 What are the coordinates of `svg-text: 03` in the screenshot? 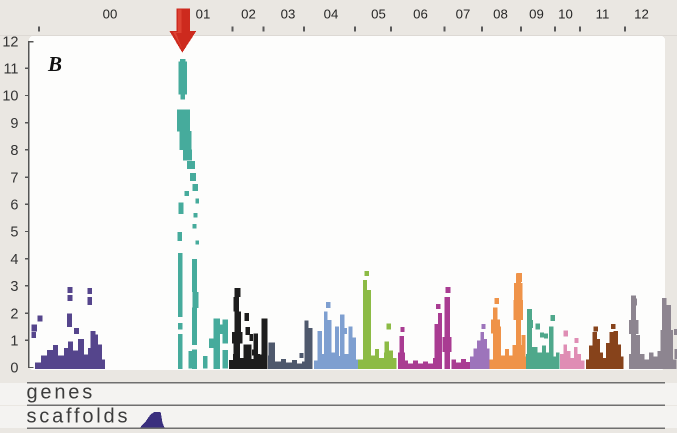 It's located at (288, 14).